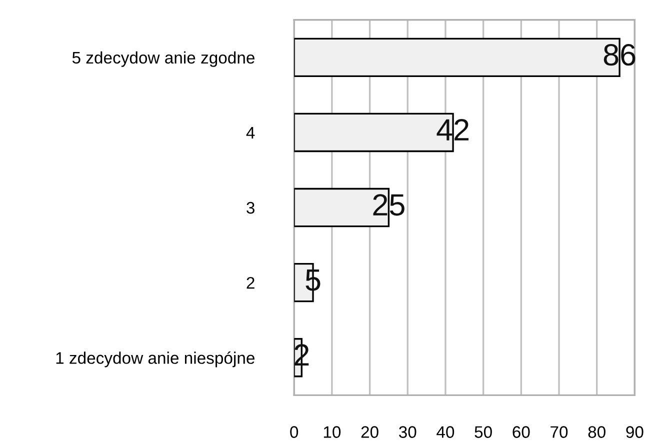  I want to click on y-tick-label: 4, so click(250, 133).